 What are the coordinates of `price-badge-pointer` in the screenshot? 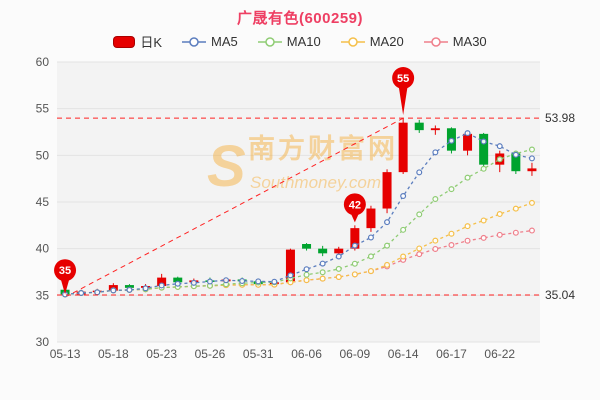 It's located at (403, 100).